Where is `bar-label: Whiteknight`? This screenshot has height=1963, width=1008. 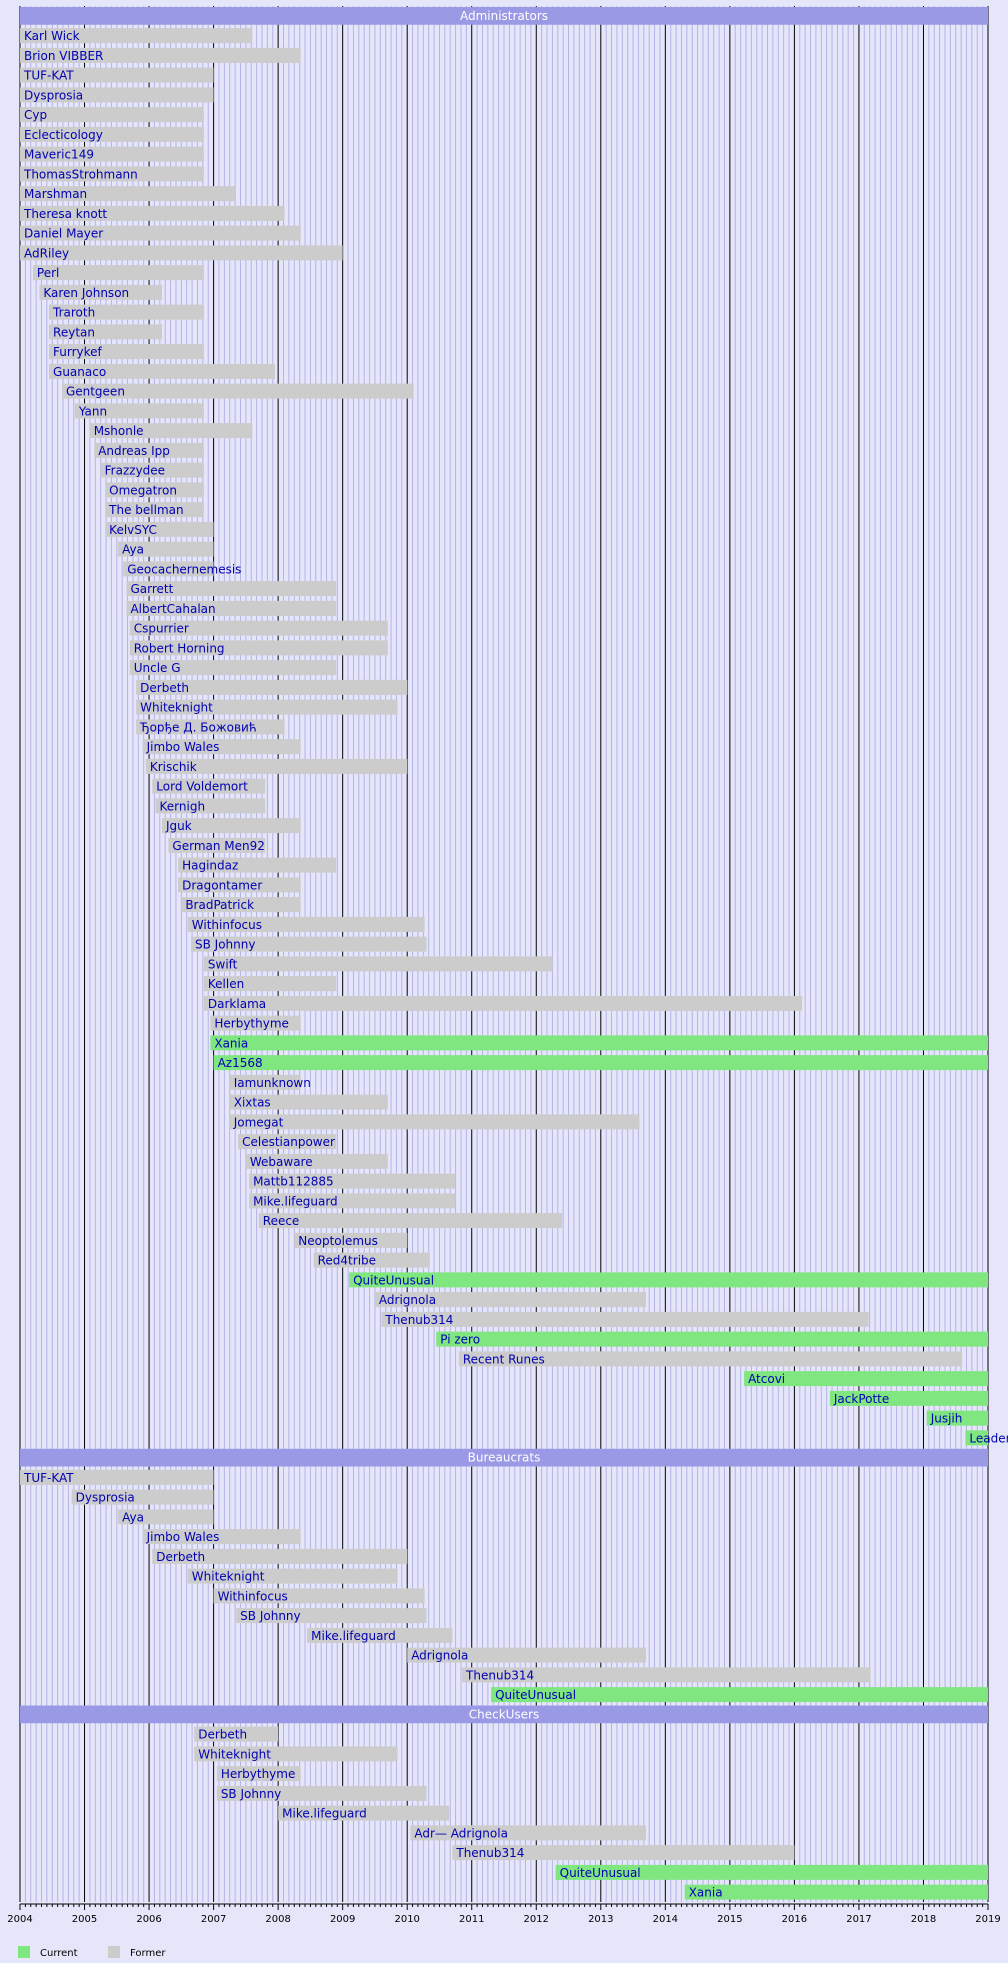
bar-label: Whiteknight is located at coordinates (228, 1577).